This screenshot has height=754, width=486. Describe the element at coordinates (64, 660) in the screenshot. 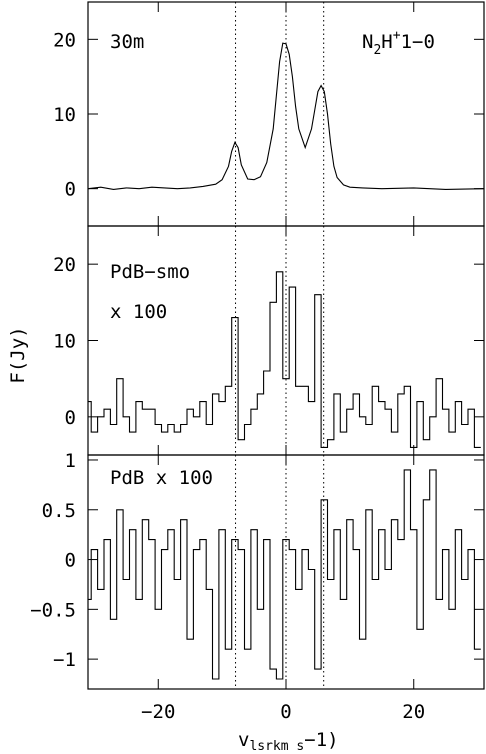

I see `y-tick-label: −1` at that location.